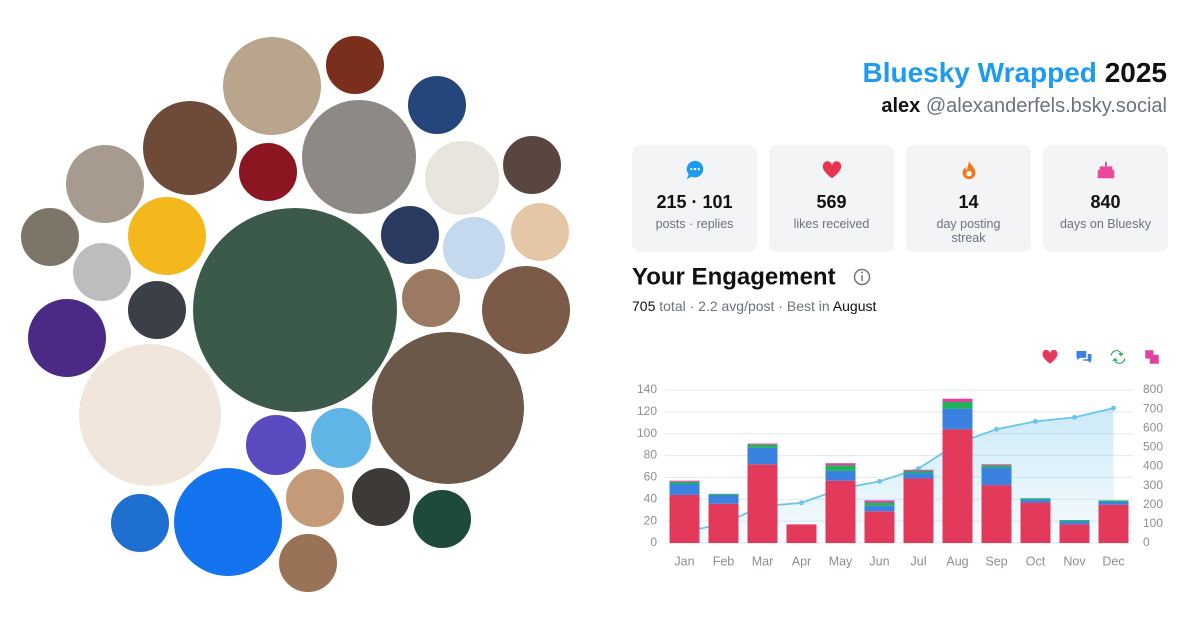  Describe the element at coordinates (1153, 466) in the screenshot. I see `y2-tick-label: 400` at that location.